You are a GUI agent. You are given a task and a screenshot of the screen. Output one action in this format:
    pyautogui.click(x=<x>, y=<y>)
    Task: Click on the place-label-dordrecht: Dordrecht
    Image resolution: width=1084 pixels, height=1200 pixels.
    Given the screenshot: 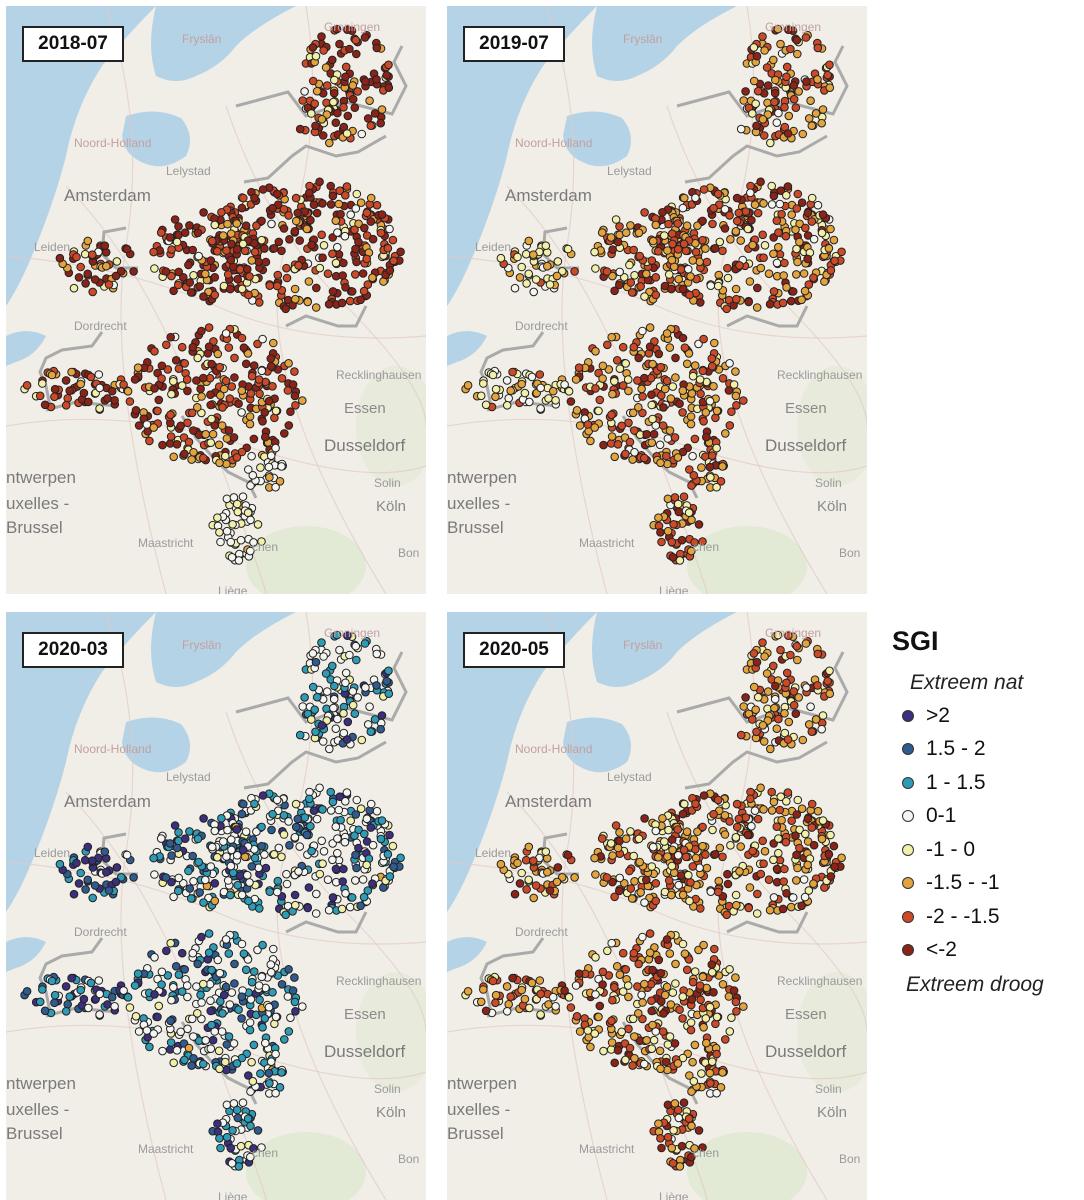 What is the action you would take?
    pyautogui.click(x=100, y=326)
    